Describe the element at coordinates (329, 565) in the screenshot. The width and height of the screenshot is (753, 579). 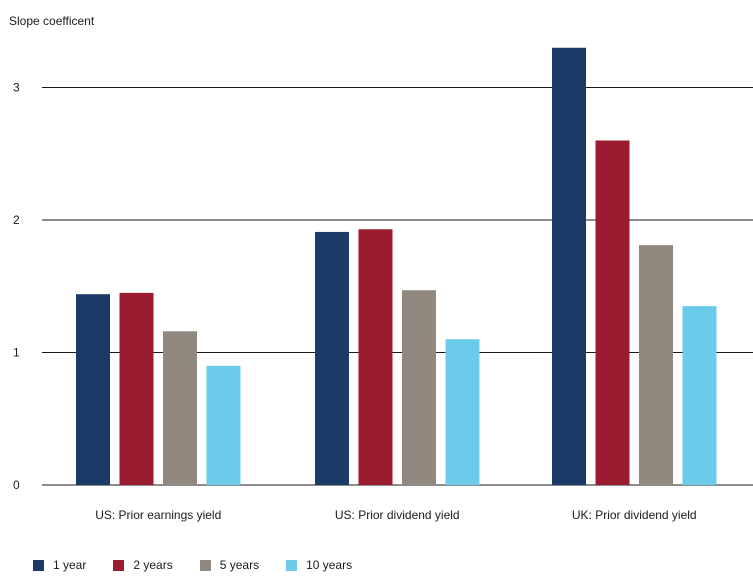
I see `legend-label: 10 years` at that location.